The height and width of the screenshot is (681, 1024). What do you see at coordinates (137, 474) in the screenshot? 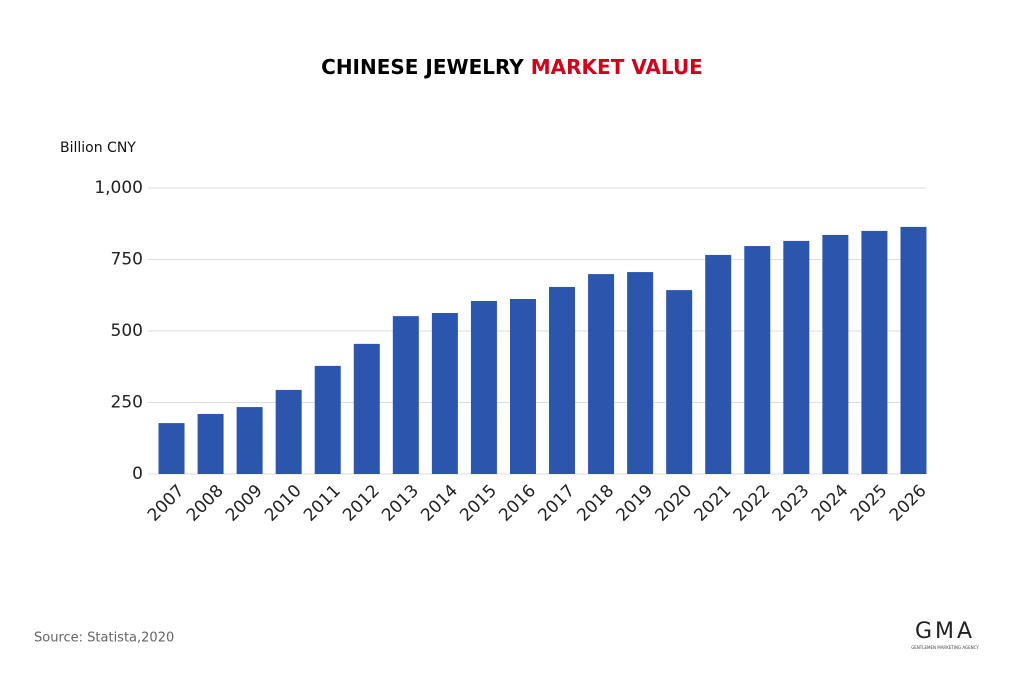
I see `y-tick-label: 0` at bounding box center [137, 474].